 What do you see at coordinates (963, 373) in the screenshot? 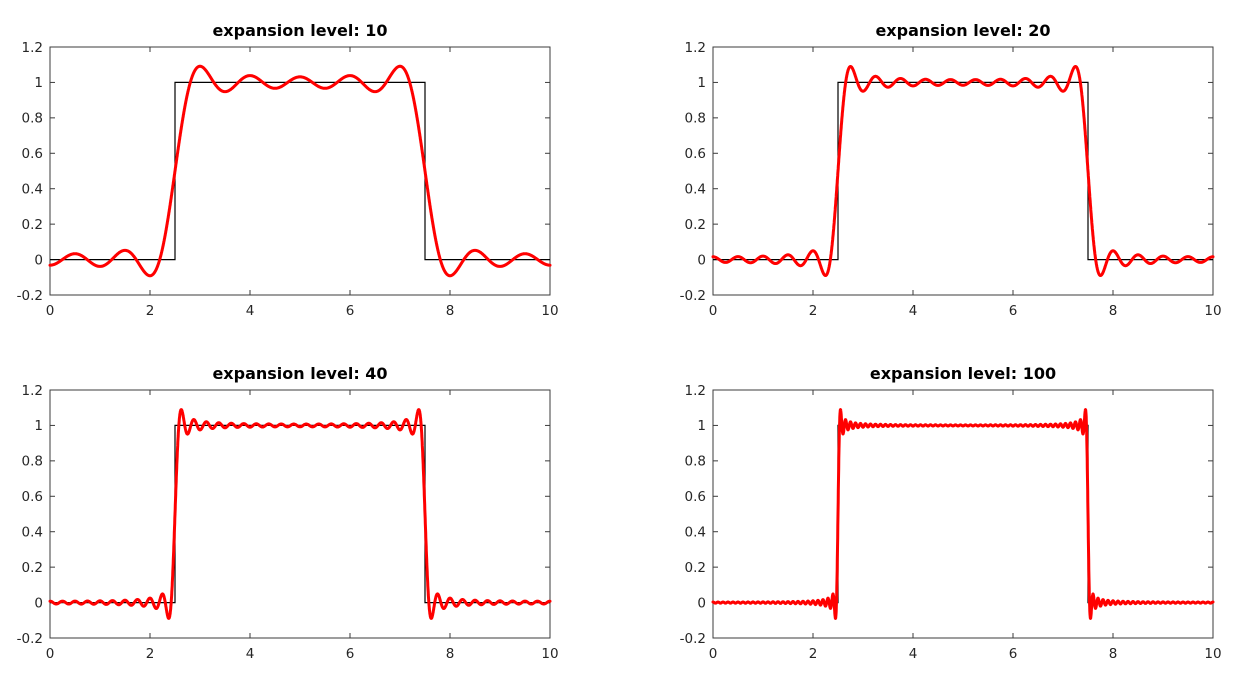
I see `plot-title-expansion-100: expansion level: 100` at bounding box center [963, 373].